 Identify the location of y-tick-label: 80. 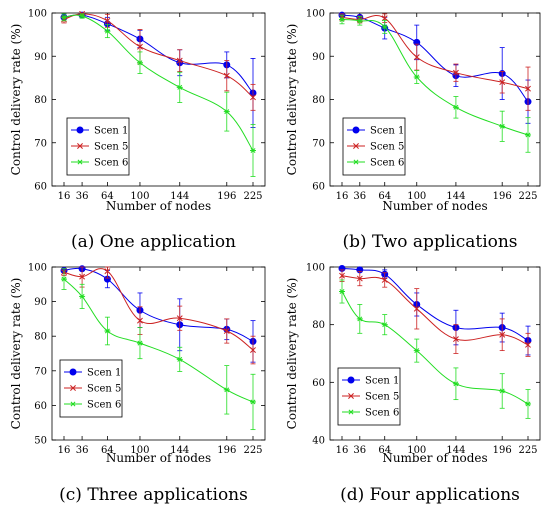
(40, 337).